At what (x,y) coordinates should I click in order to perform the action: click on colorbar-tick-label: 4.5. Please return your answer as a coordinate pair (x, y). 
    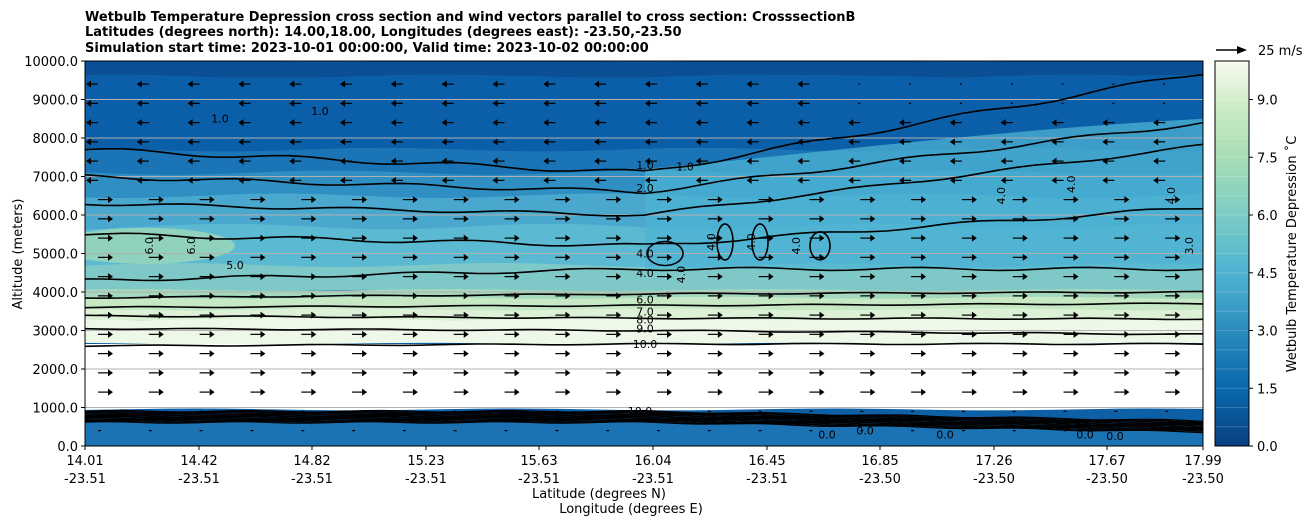
    Looking at the image, I should click on (1267, 274).